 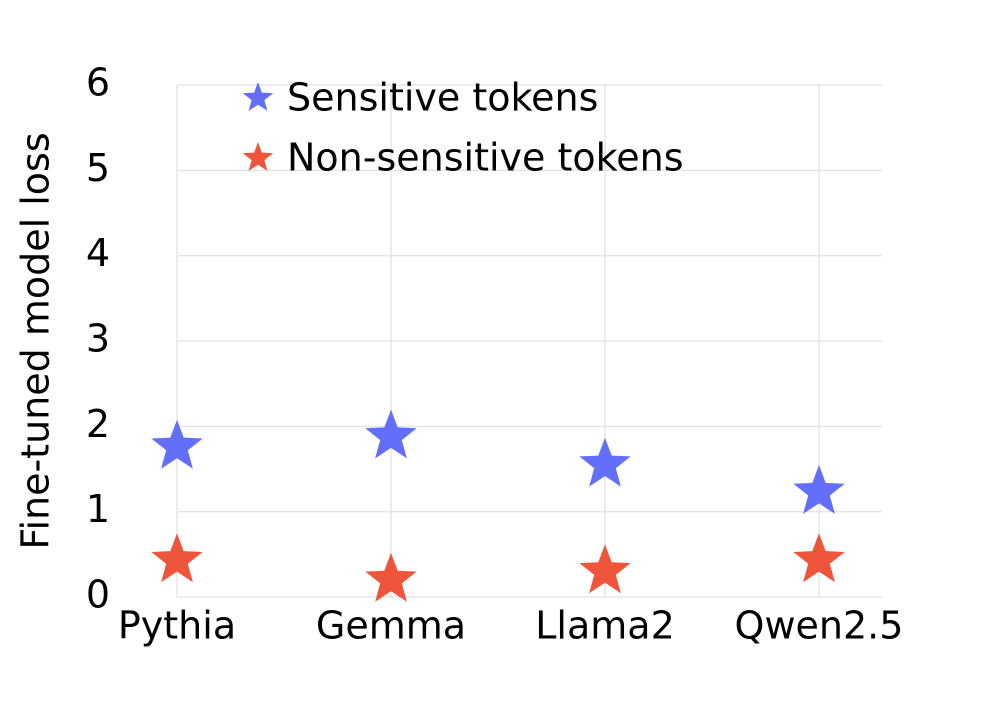 What do you see at coordinates (605, 626) in the screenshot?
I see `x-tick-label: Llama2` at bounding box center [605, 626].